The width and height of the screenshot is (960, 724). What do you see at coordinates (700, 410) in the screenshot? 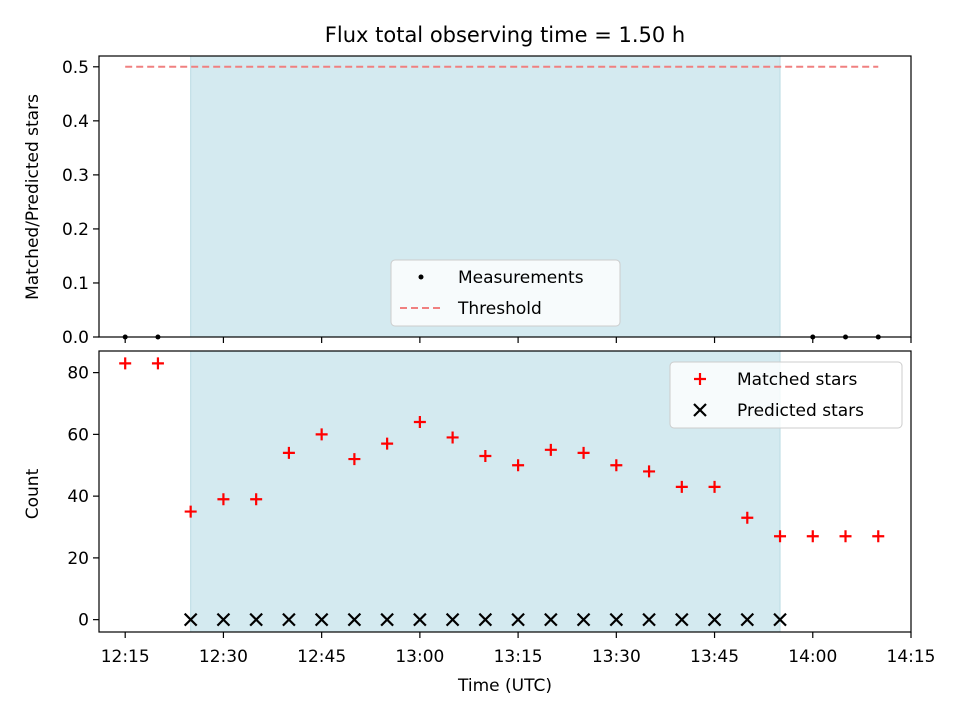
I see `legend-predicted-stars-marker` at bounding box center [700, 410].